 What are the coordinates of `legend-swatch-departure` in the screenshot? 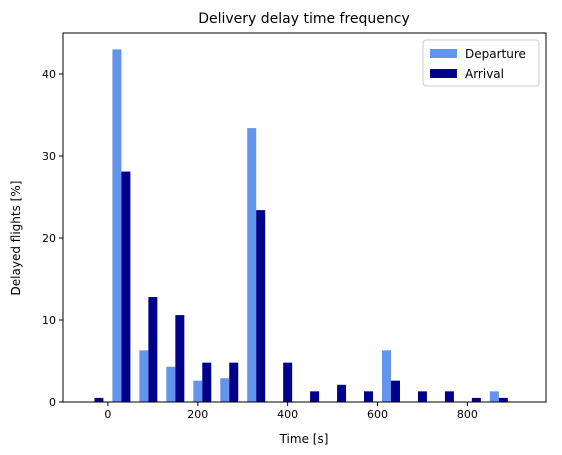 It's located at (443, 53).